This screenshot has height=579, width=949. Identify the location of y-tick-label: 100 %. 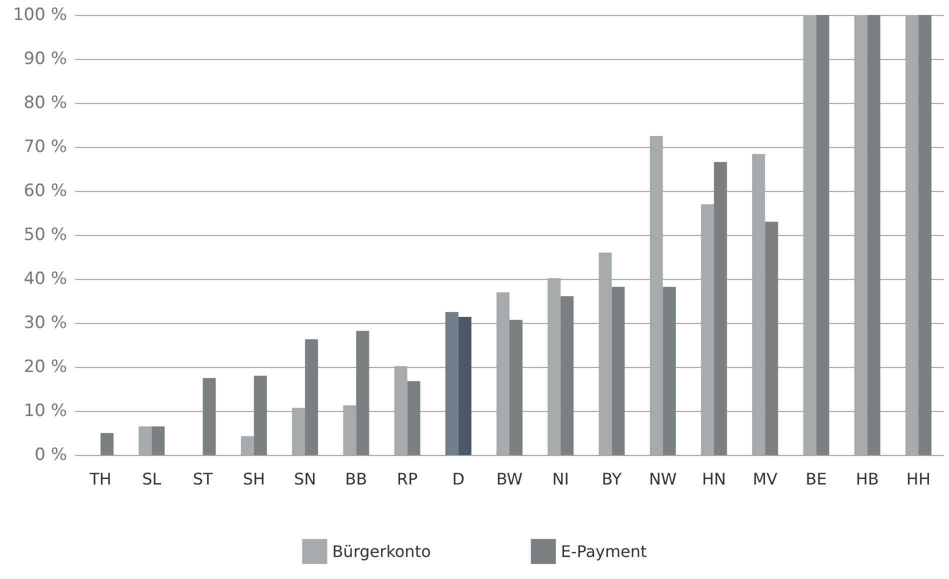
(39, 15).